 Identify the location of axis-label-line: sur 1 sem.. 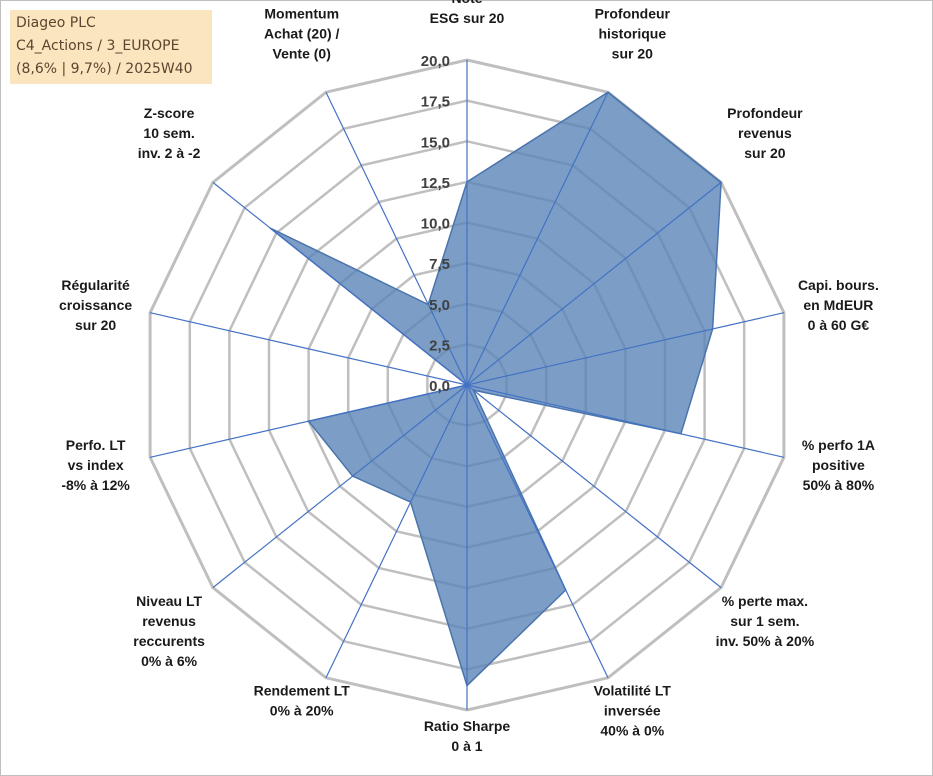
(764, 621).